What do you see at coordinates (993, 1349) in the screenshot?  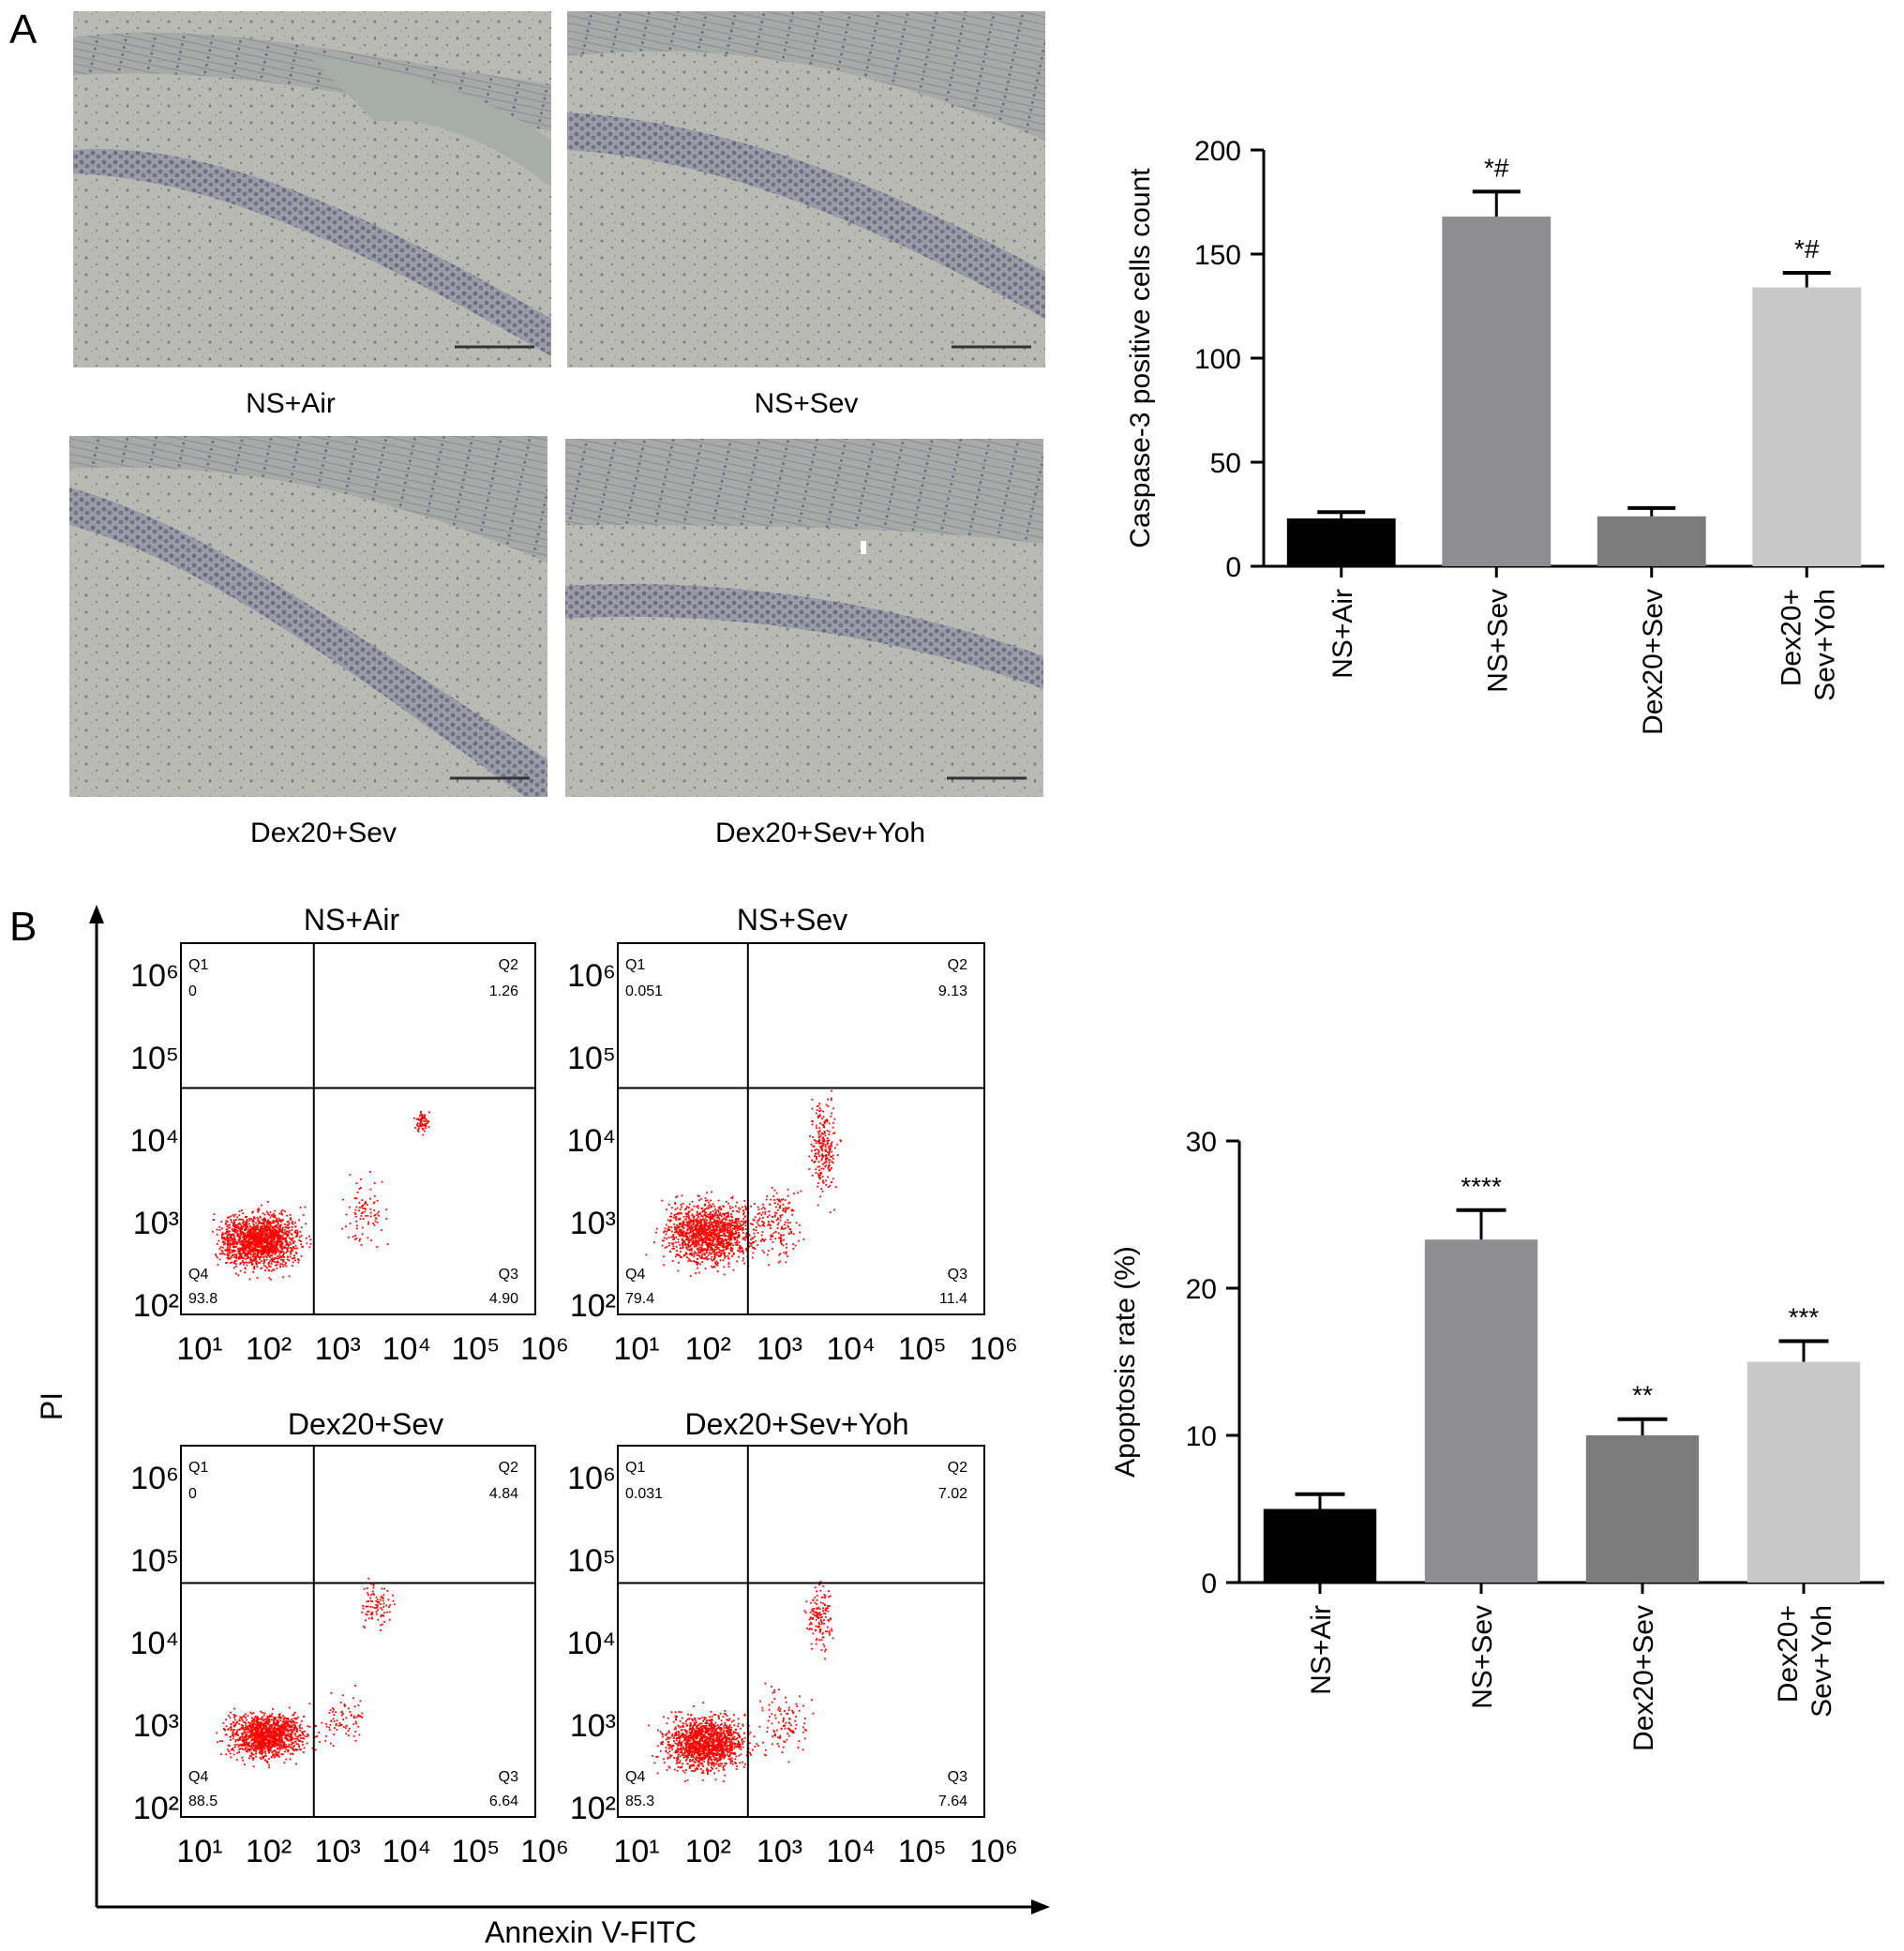 I see `flow-x-tick-label: 10⁶` at bounding box center [993, 1349].